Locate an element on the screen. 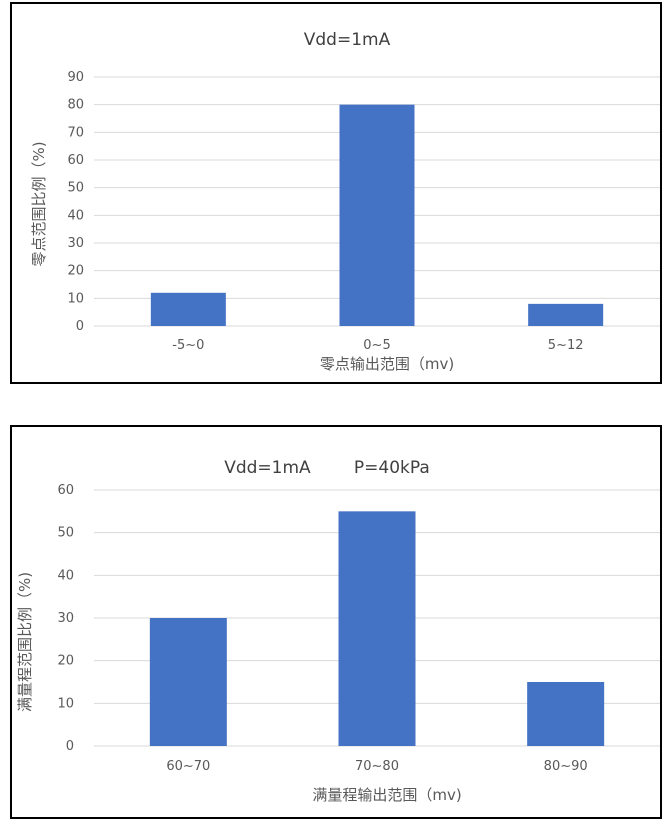 This screenshot has width=668, height=821. x-tick-label: 80~90 is located at coordinates (566, 766).